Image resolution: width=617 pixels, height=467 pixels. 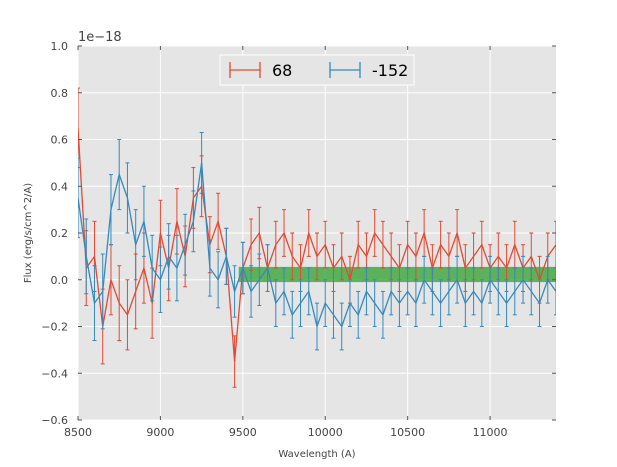 What do you see at coordinates (54, 327) in the screenshot?
I see `y-tick-label: −0.2` at bounding box center [54, 327].